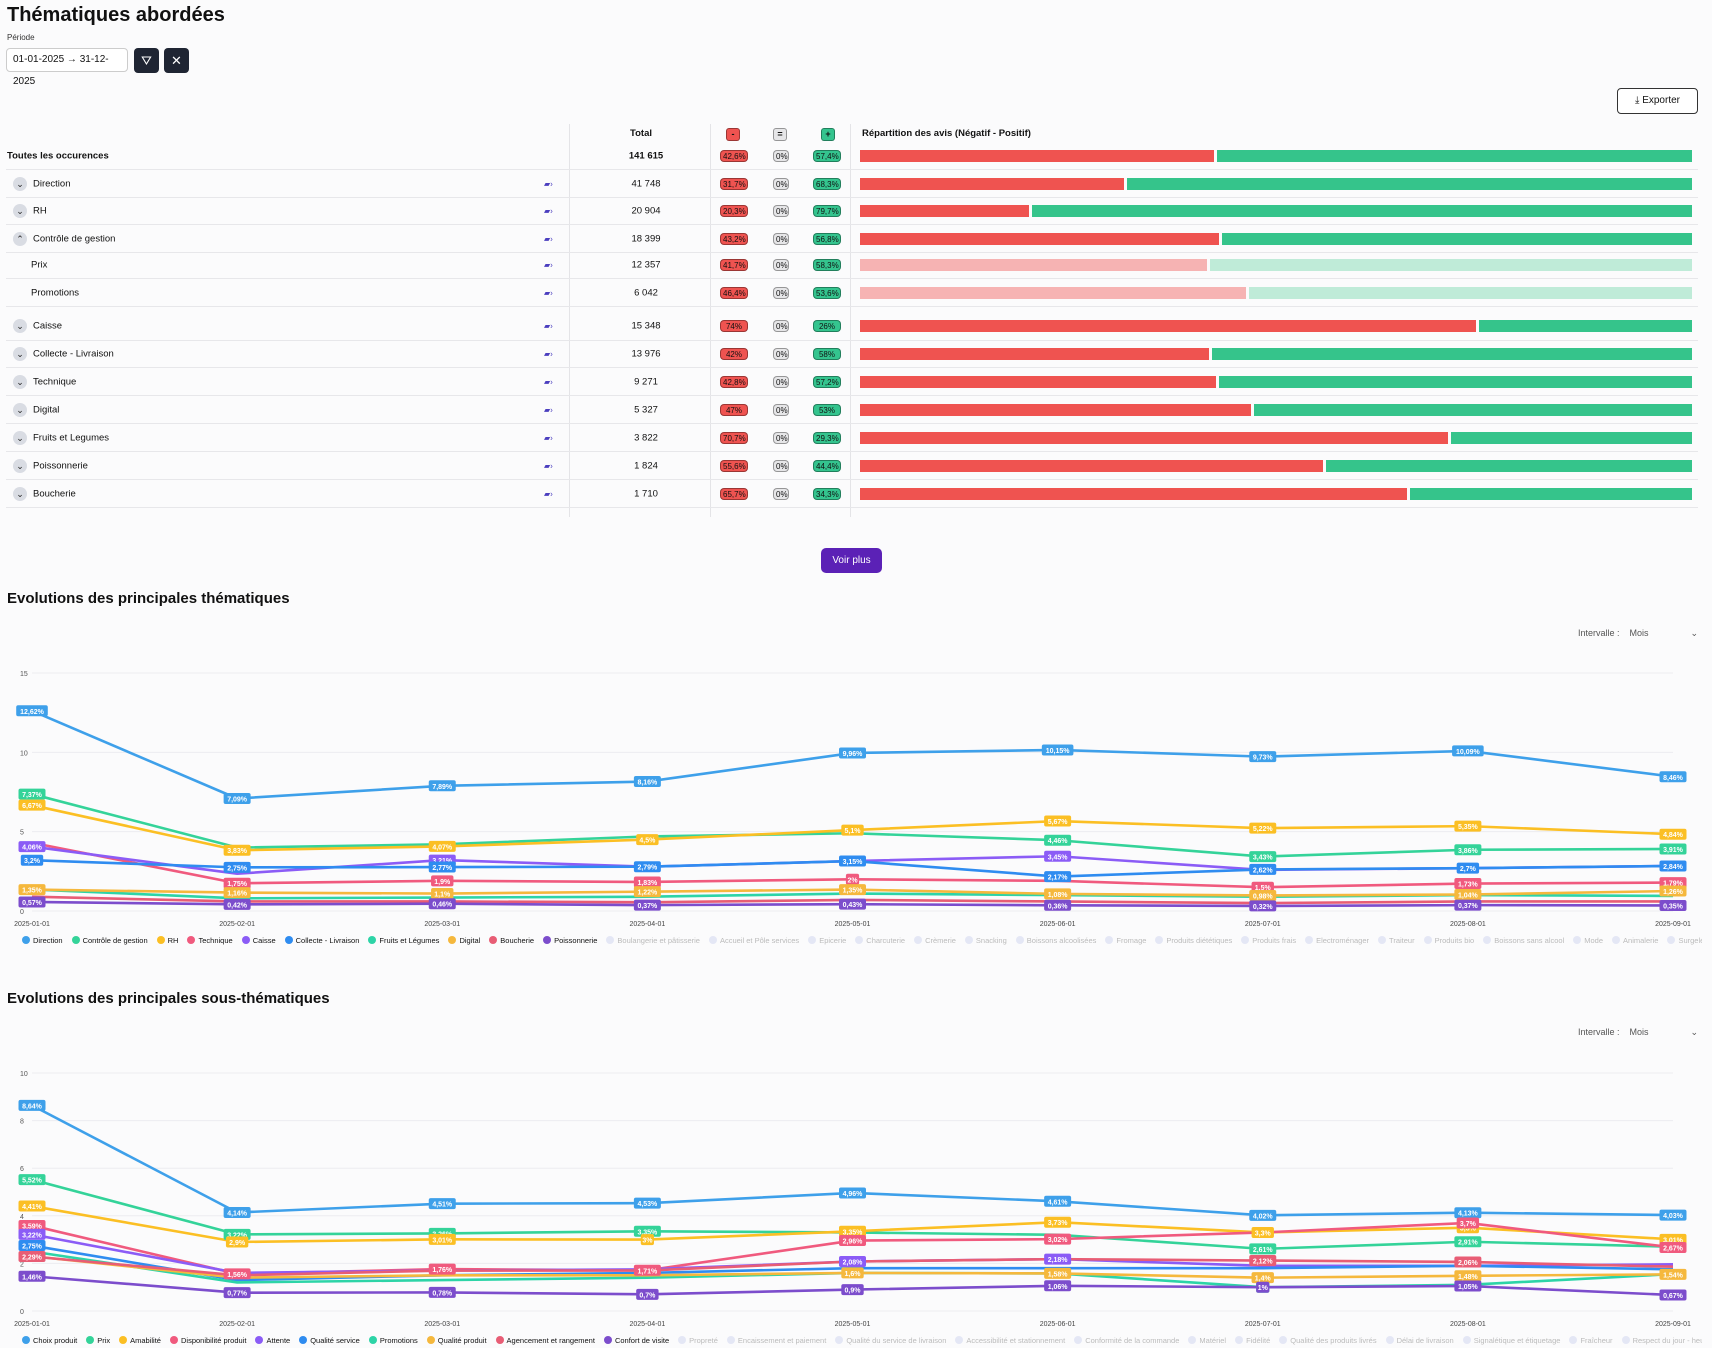  What do you see at coordinates (852, 494) in the screenshot?
I see `table-row: ⌄ Boucherie ▰› 1 710 65,7% 0% 34,3%` at bounding box center [852, 494].